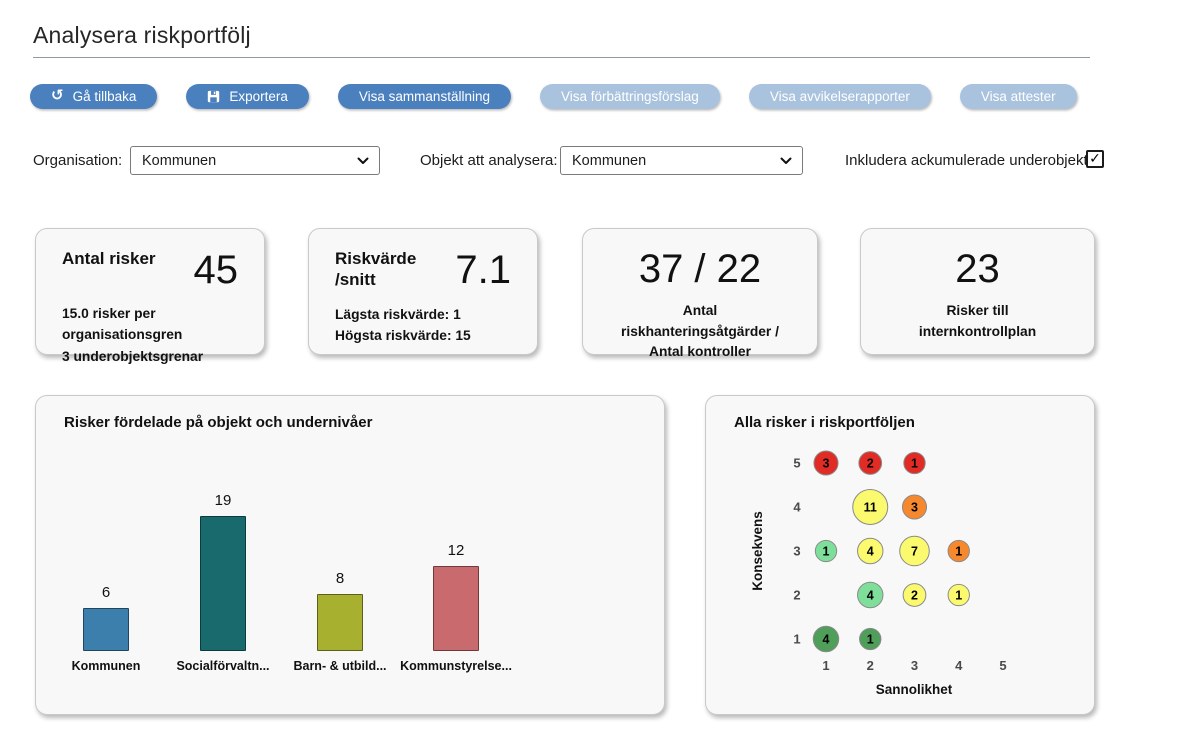  What do you see at coordinates (104, 96) in the screenshot?
I see `go-back-label: Gå tillbaka` at bounding box center [104, 96].